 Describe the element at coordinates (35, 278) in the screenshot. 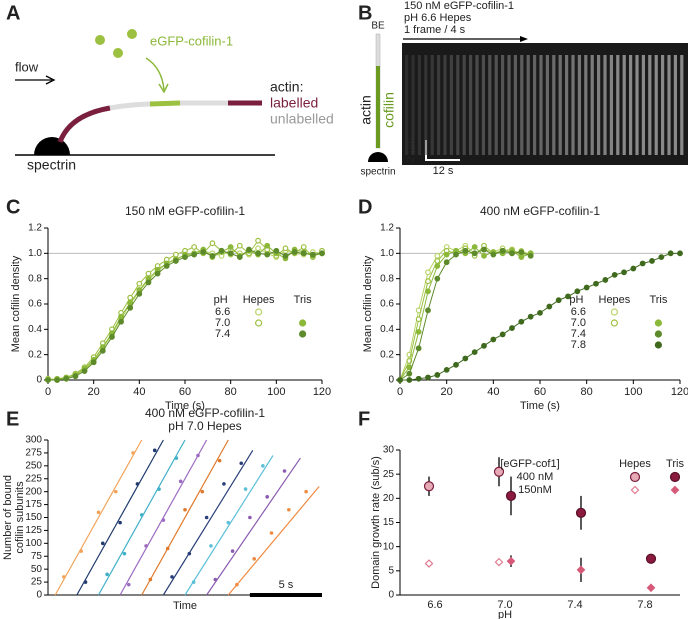

I see `y-tick-label: 0.8` at that location.